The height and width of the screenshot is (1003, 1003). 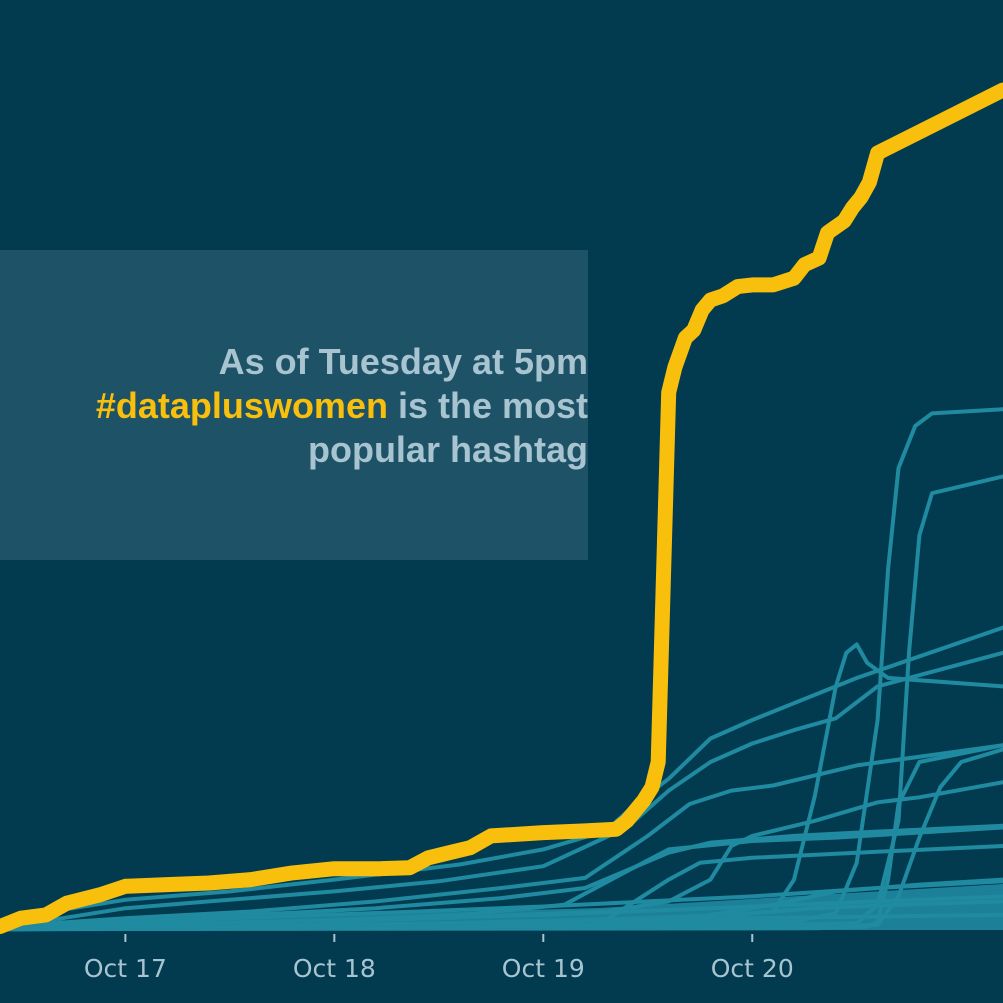 What do you see at coordinates (439, 958) in the screenshot?
I see `x-axis: Oct 17 Oct 18 Oct 19 Oct 20` at bounding box center [439, 958].